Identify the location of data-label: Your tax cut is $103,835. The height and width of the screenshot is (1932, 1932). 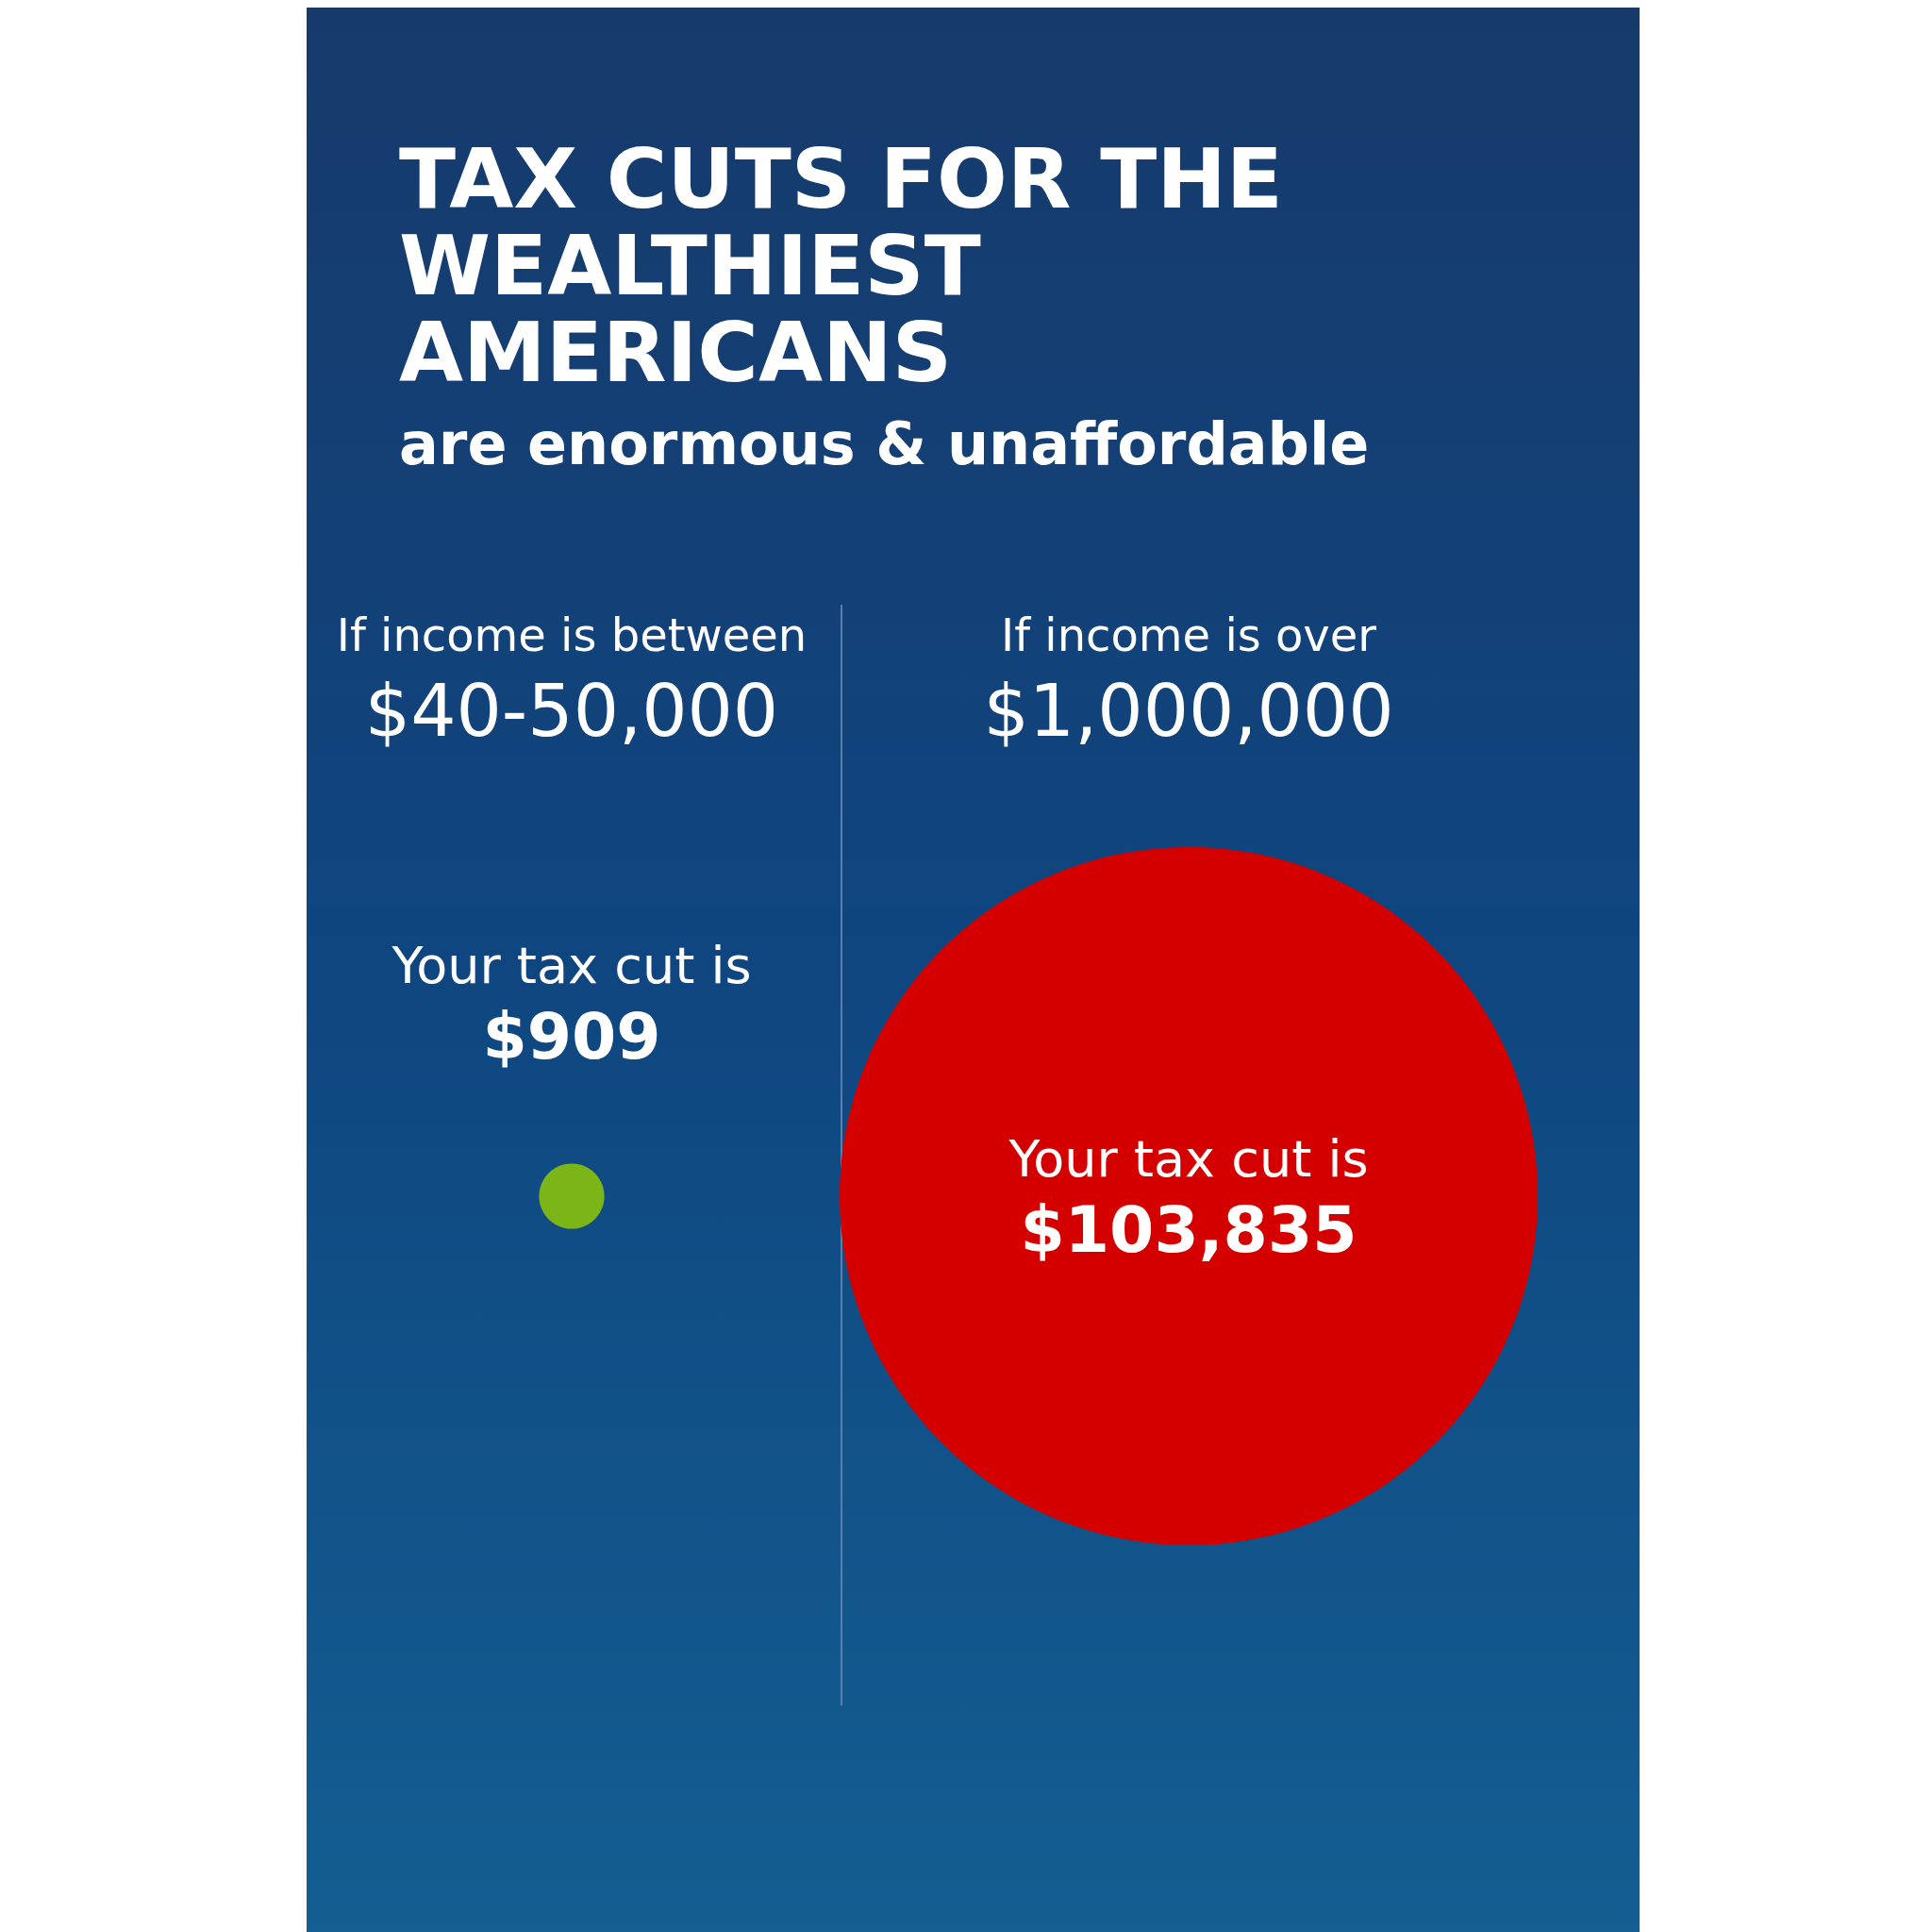
(1189, 1197).